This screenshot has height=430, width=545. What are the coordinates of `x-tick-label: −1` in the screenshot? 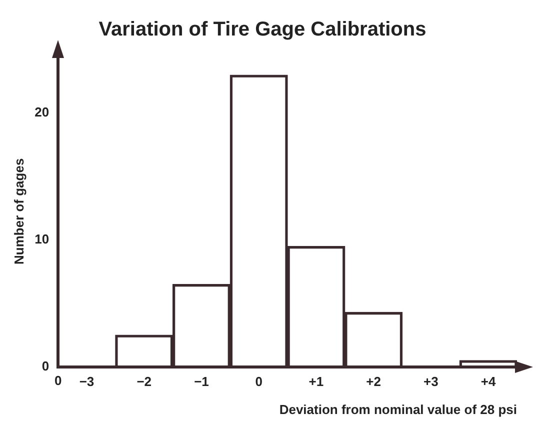 It's located at (201, 382).